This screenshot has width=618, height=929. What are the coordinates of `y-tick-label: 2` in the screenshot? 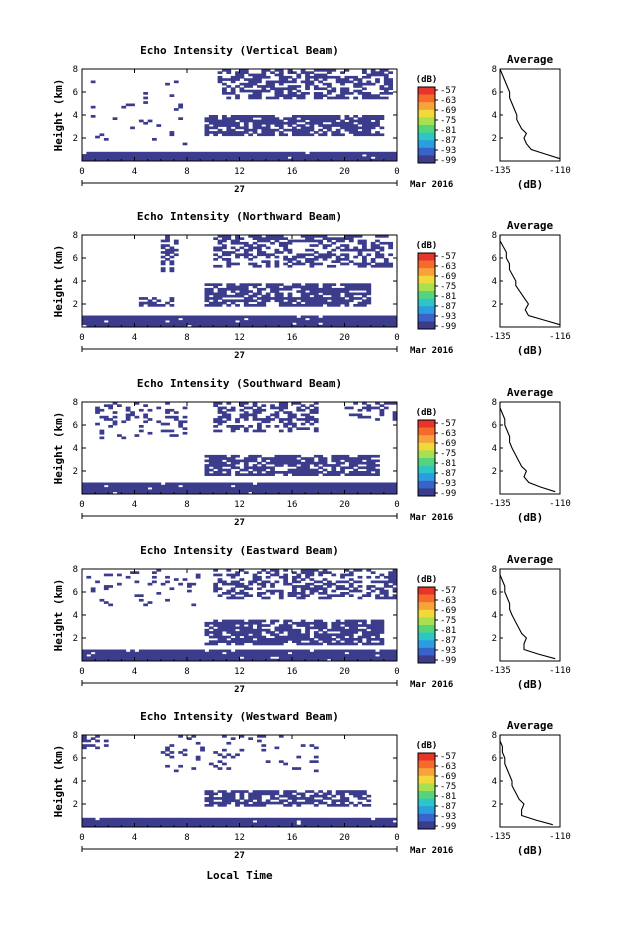 It's located at (75, 139).